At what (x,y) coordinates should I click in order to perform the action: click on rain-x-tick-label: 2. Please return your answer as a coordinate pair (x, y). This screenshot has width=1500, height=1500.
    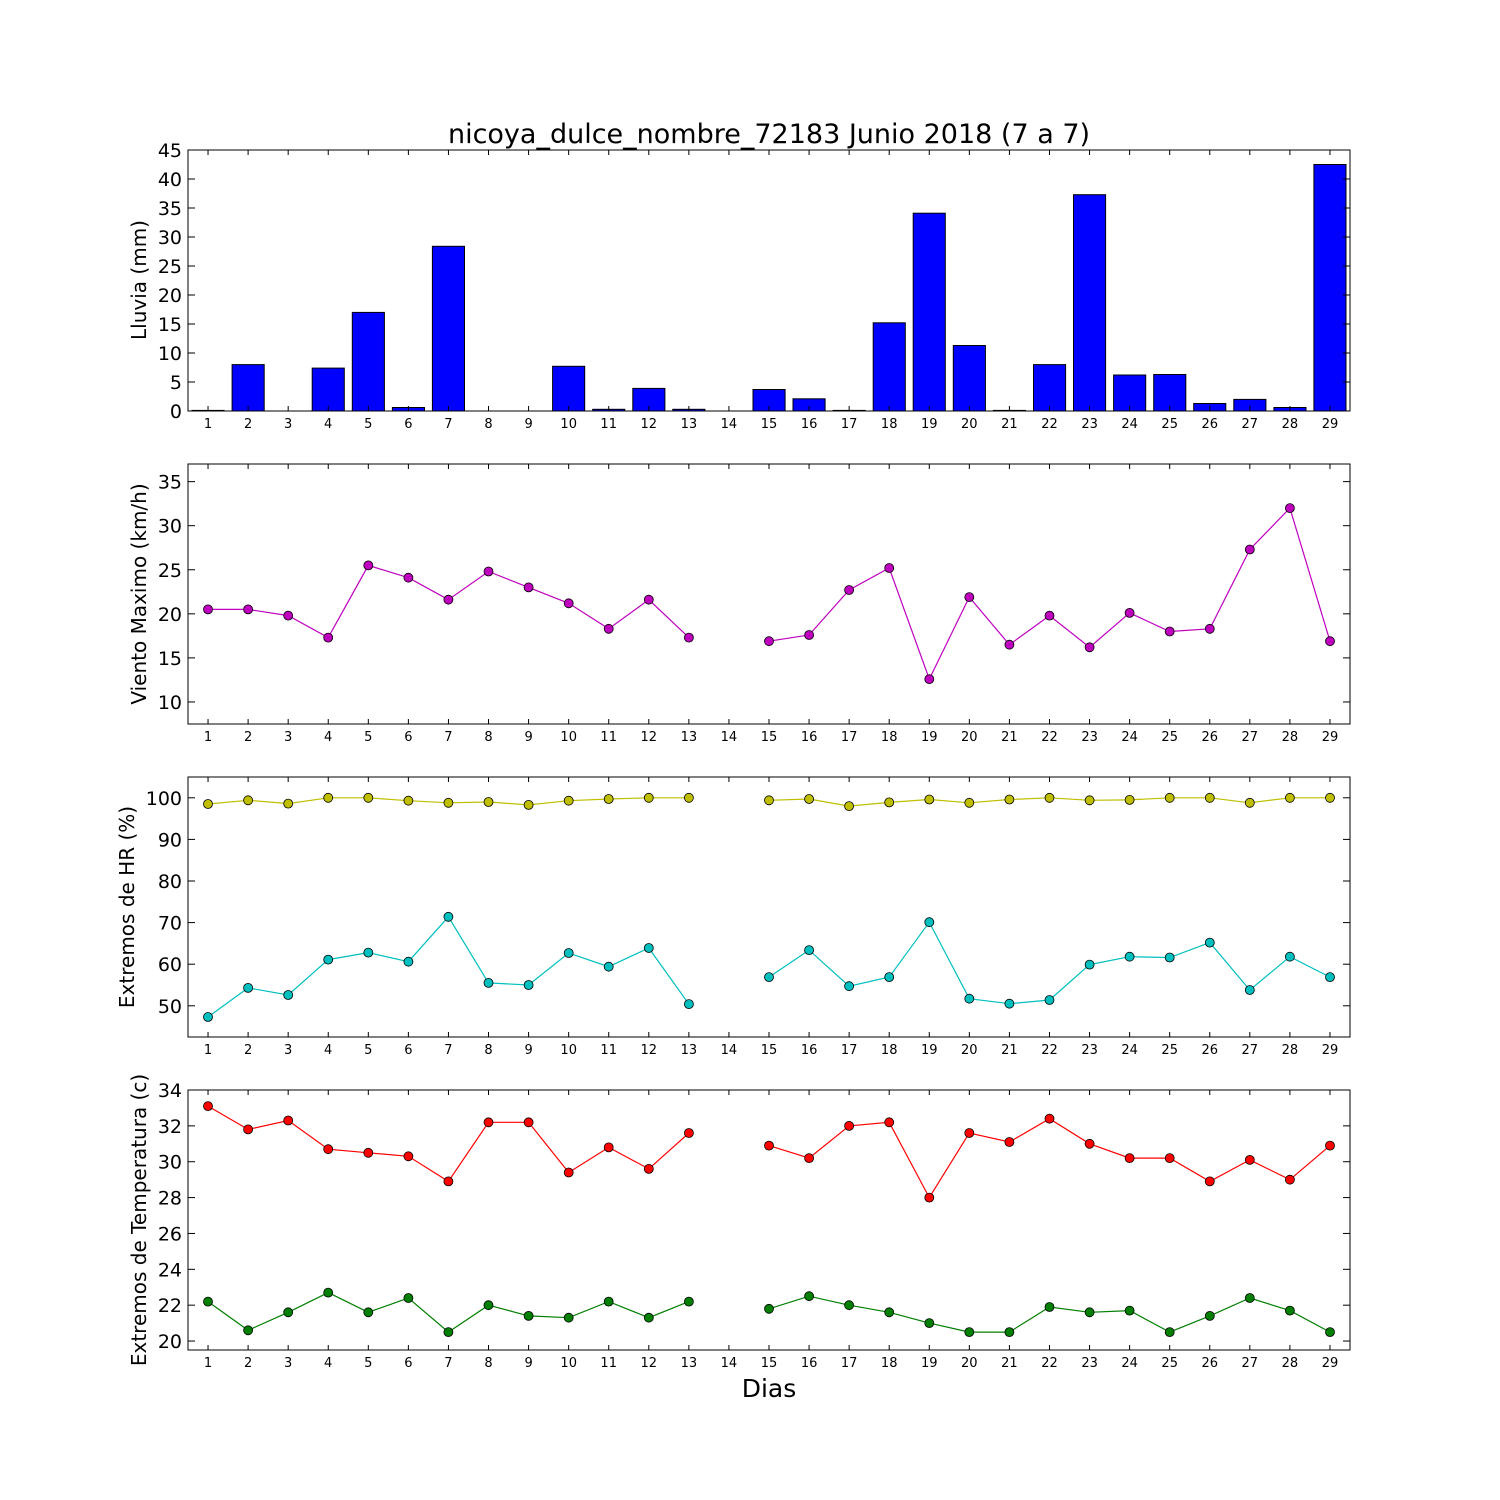
    Looking at the image, I should click on (248, 424).